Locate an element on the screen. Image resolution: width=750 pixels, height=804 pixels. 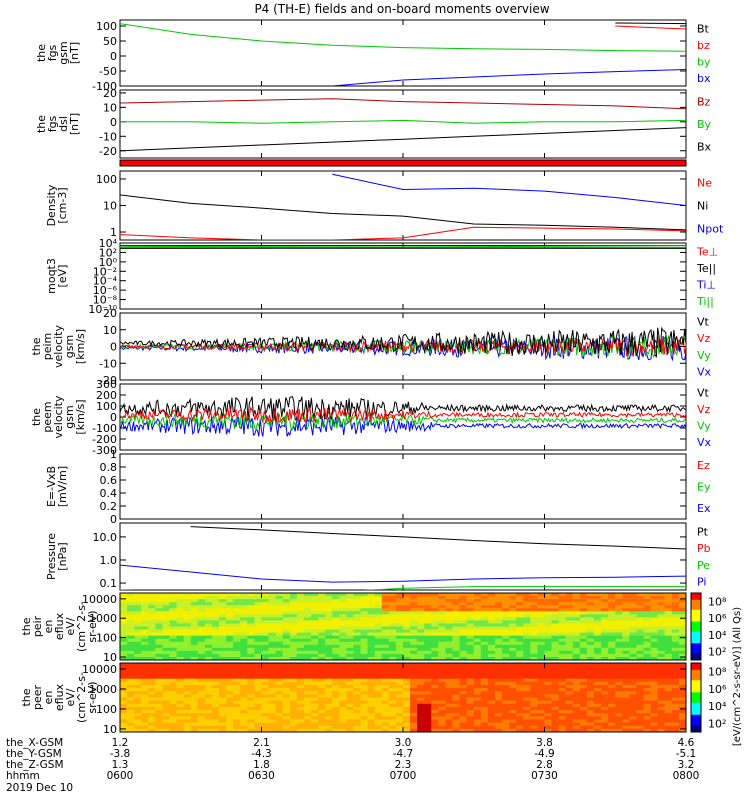
y-tick-label: -50 is located at coordinates (108, 71).